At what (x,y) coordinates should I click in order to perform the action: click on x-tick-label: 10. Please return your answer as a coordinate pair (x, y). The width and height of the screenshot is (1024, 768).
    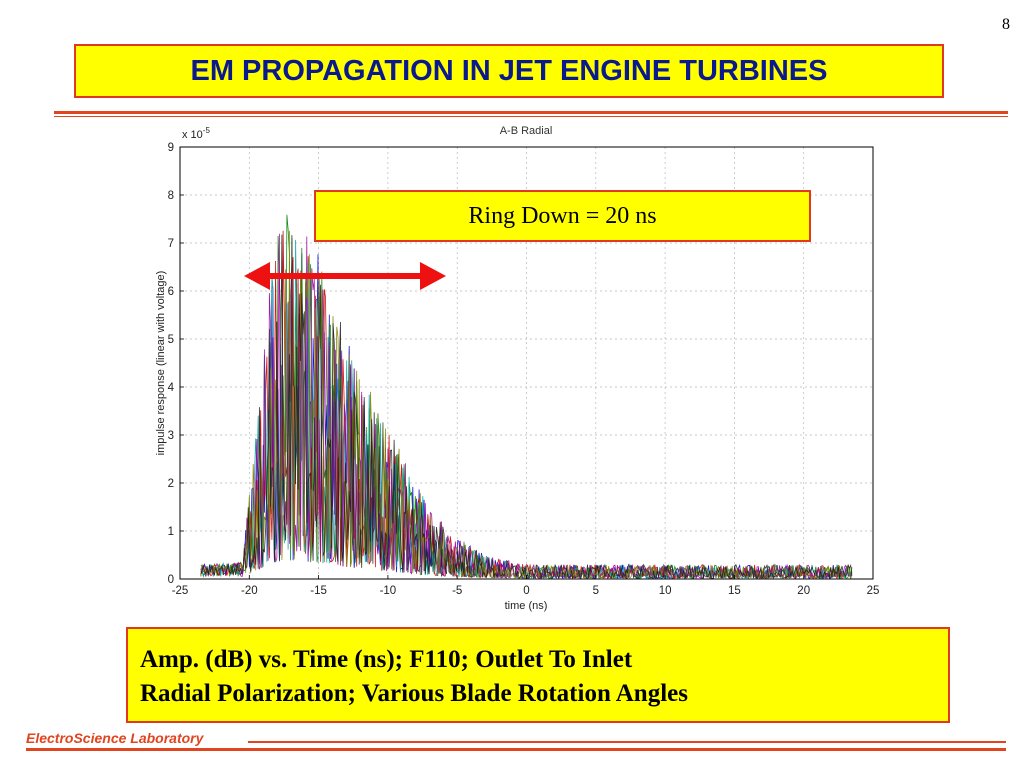
    Looking at the image, I should click on (665, 591).